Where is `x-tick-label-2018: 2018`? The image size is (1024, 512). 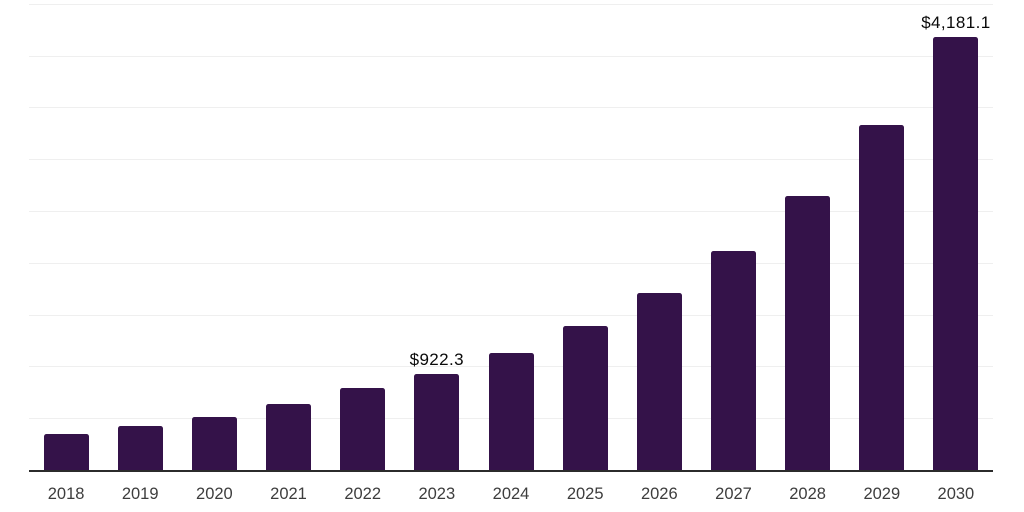
x-tick-label-2018: 2018 is located at coordinates (66, 494).